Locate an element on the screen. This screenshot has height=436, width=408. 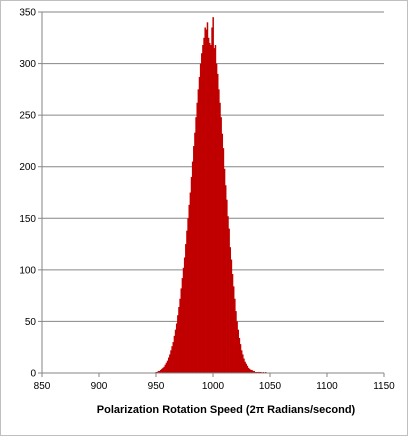
x-tick-label-1150: 1150 is located at coordinates (384, 386).